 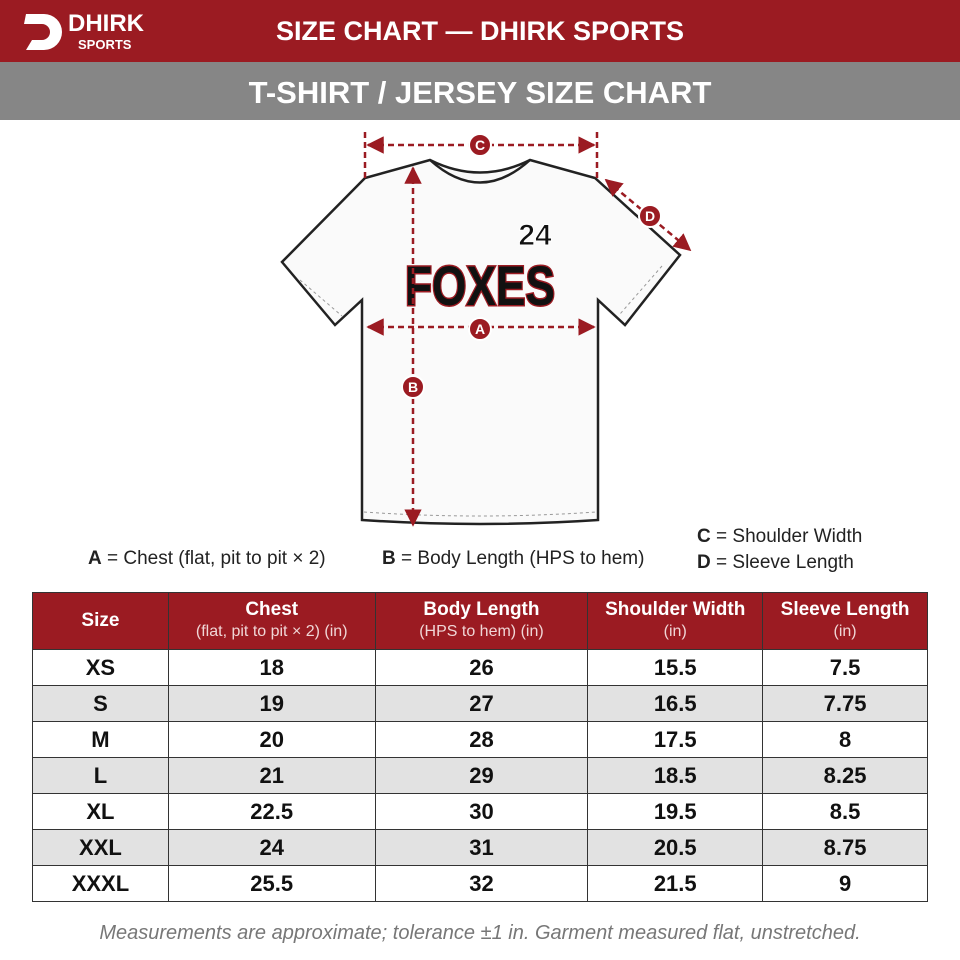 I want to click on marker-label: C, so click(x=480, y=145).